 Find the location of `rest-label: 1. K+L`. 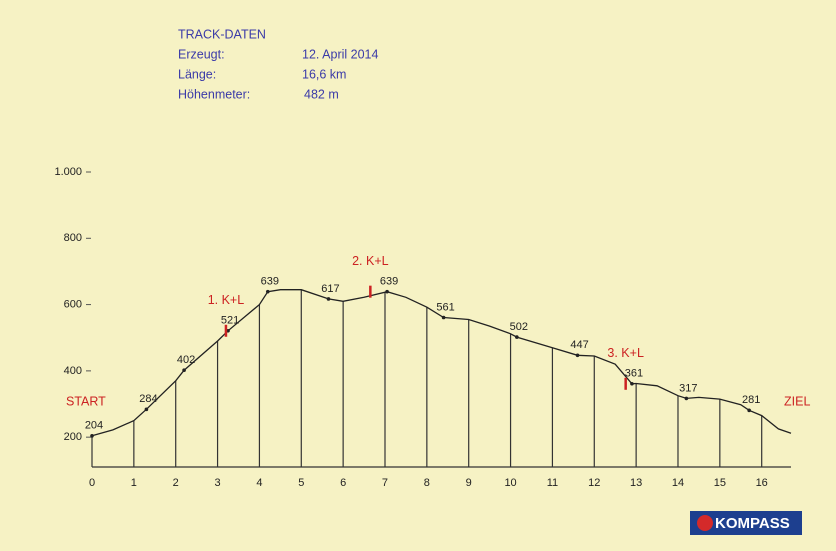

rest-label: 1. K+L is located at coordinates (226, 300).